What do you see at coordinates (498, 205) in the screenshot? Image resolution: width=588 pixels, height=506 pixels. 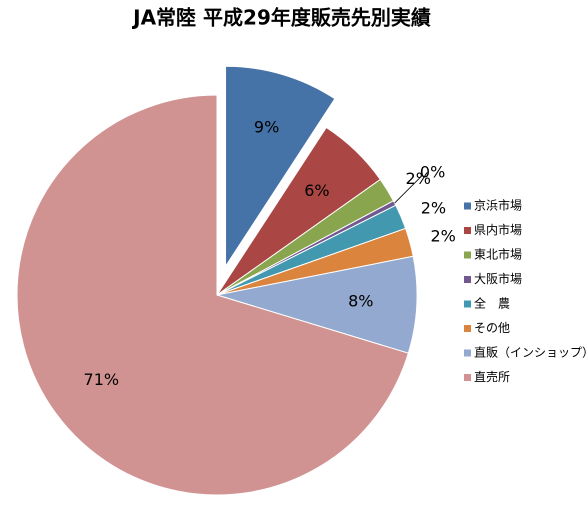 I see `legend-label: 京浜市場` at bounding box center [498, 205].